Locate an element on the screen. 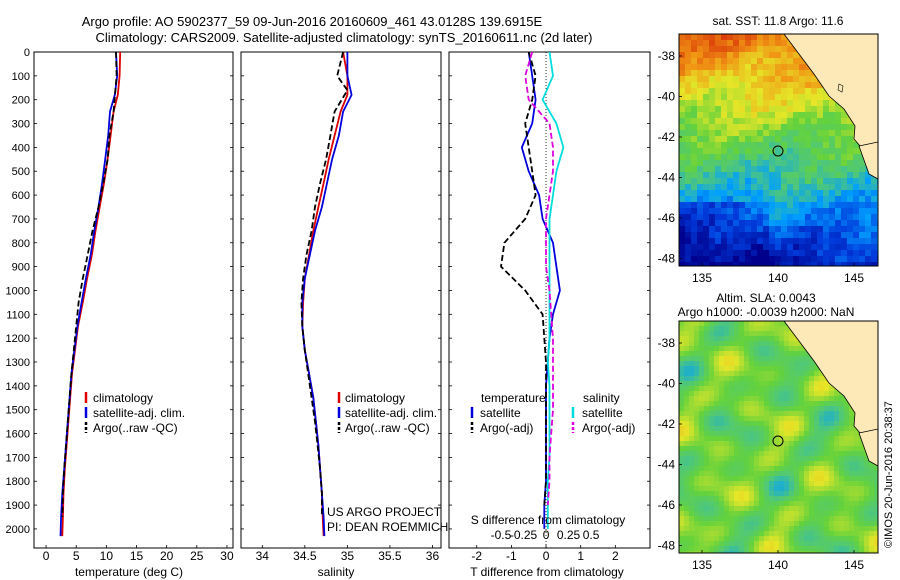 The image size is (900, 580). map-y-tick-label: -38 is located at coordinates (667, 56).